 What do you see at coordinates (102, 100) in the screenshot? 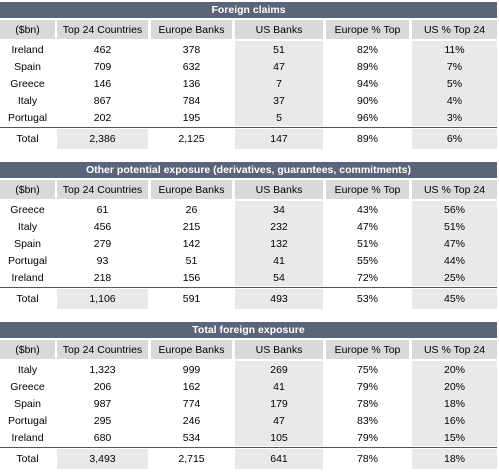
I see `table-cell: 867` at bounding box center [102, 100].